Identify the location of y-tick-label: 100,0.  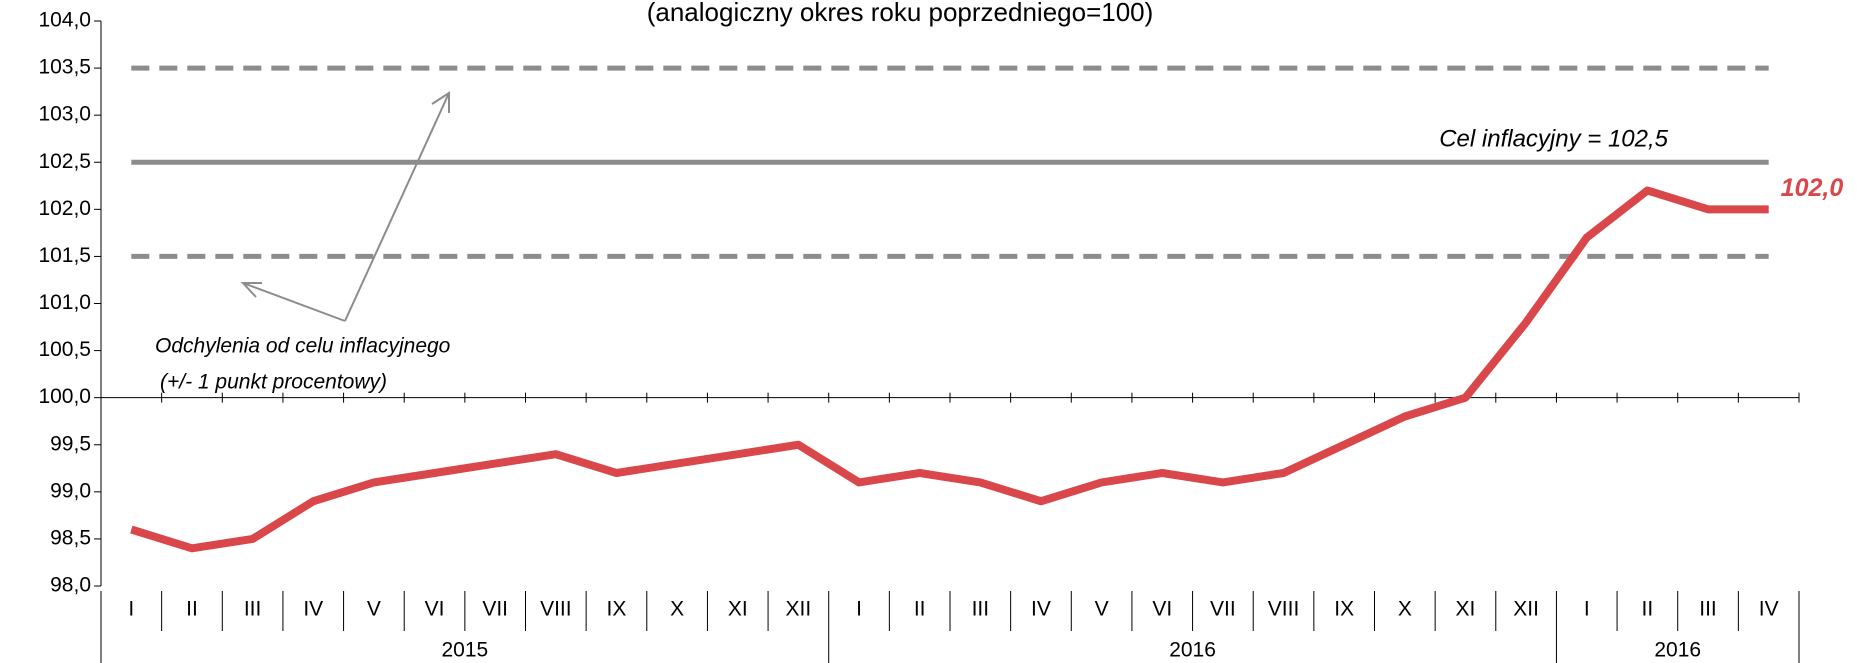
(64, 396).